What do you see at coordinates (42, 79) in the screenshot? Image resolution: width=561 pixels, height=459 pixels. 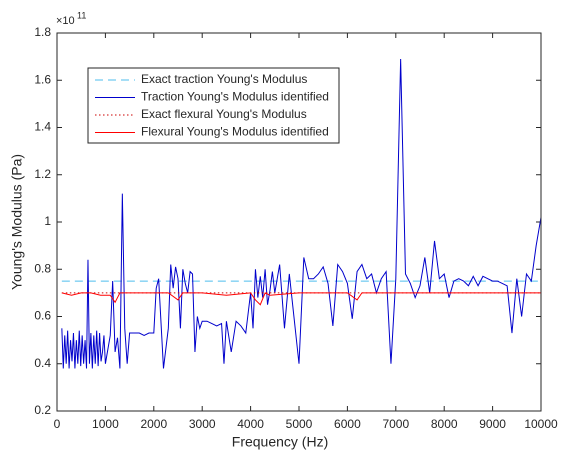 I see `y-tick-label: 1.6` at bounding box center [42, 79].